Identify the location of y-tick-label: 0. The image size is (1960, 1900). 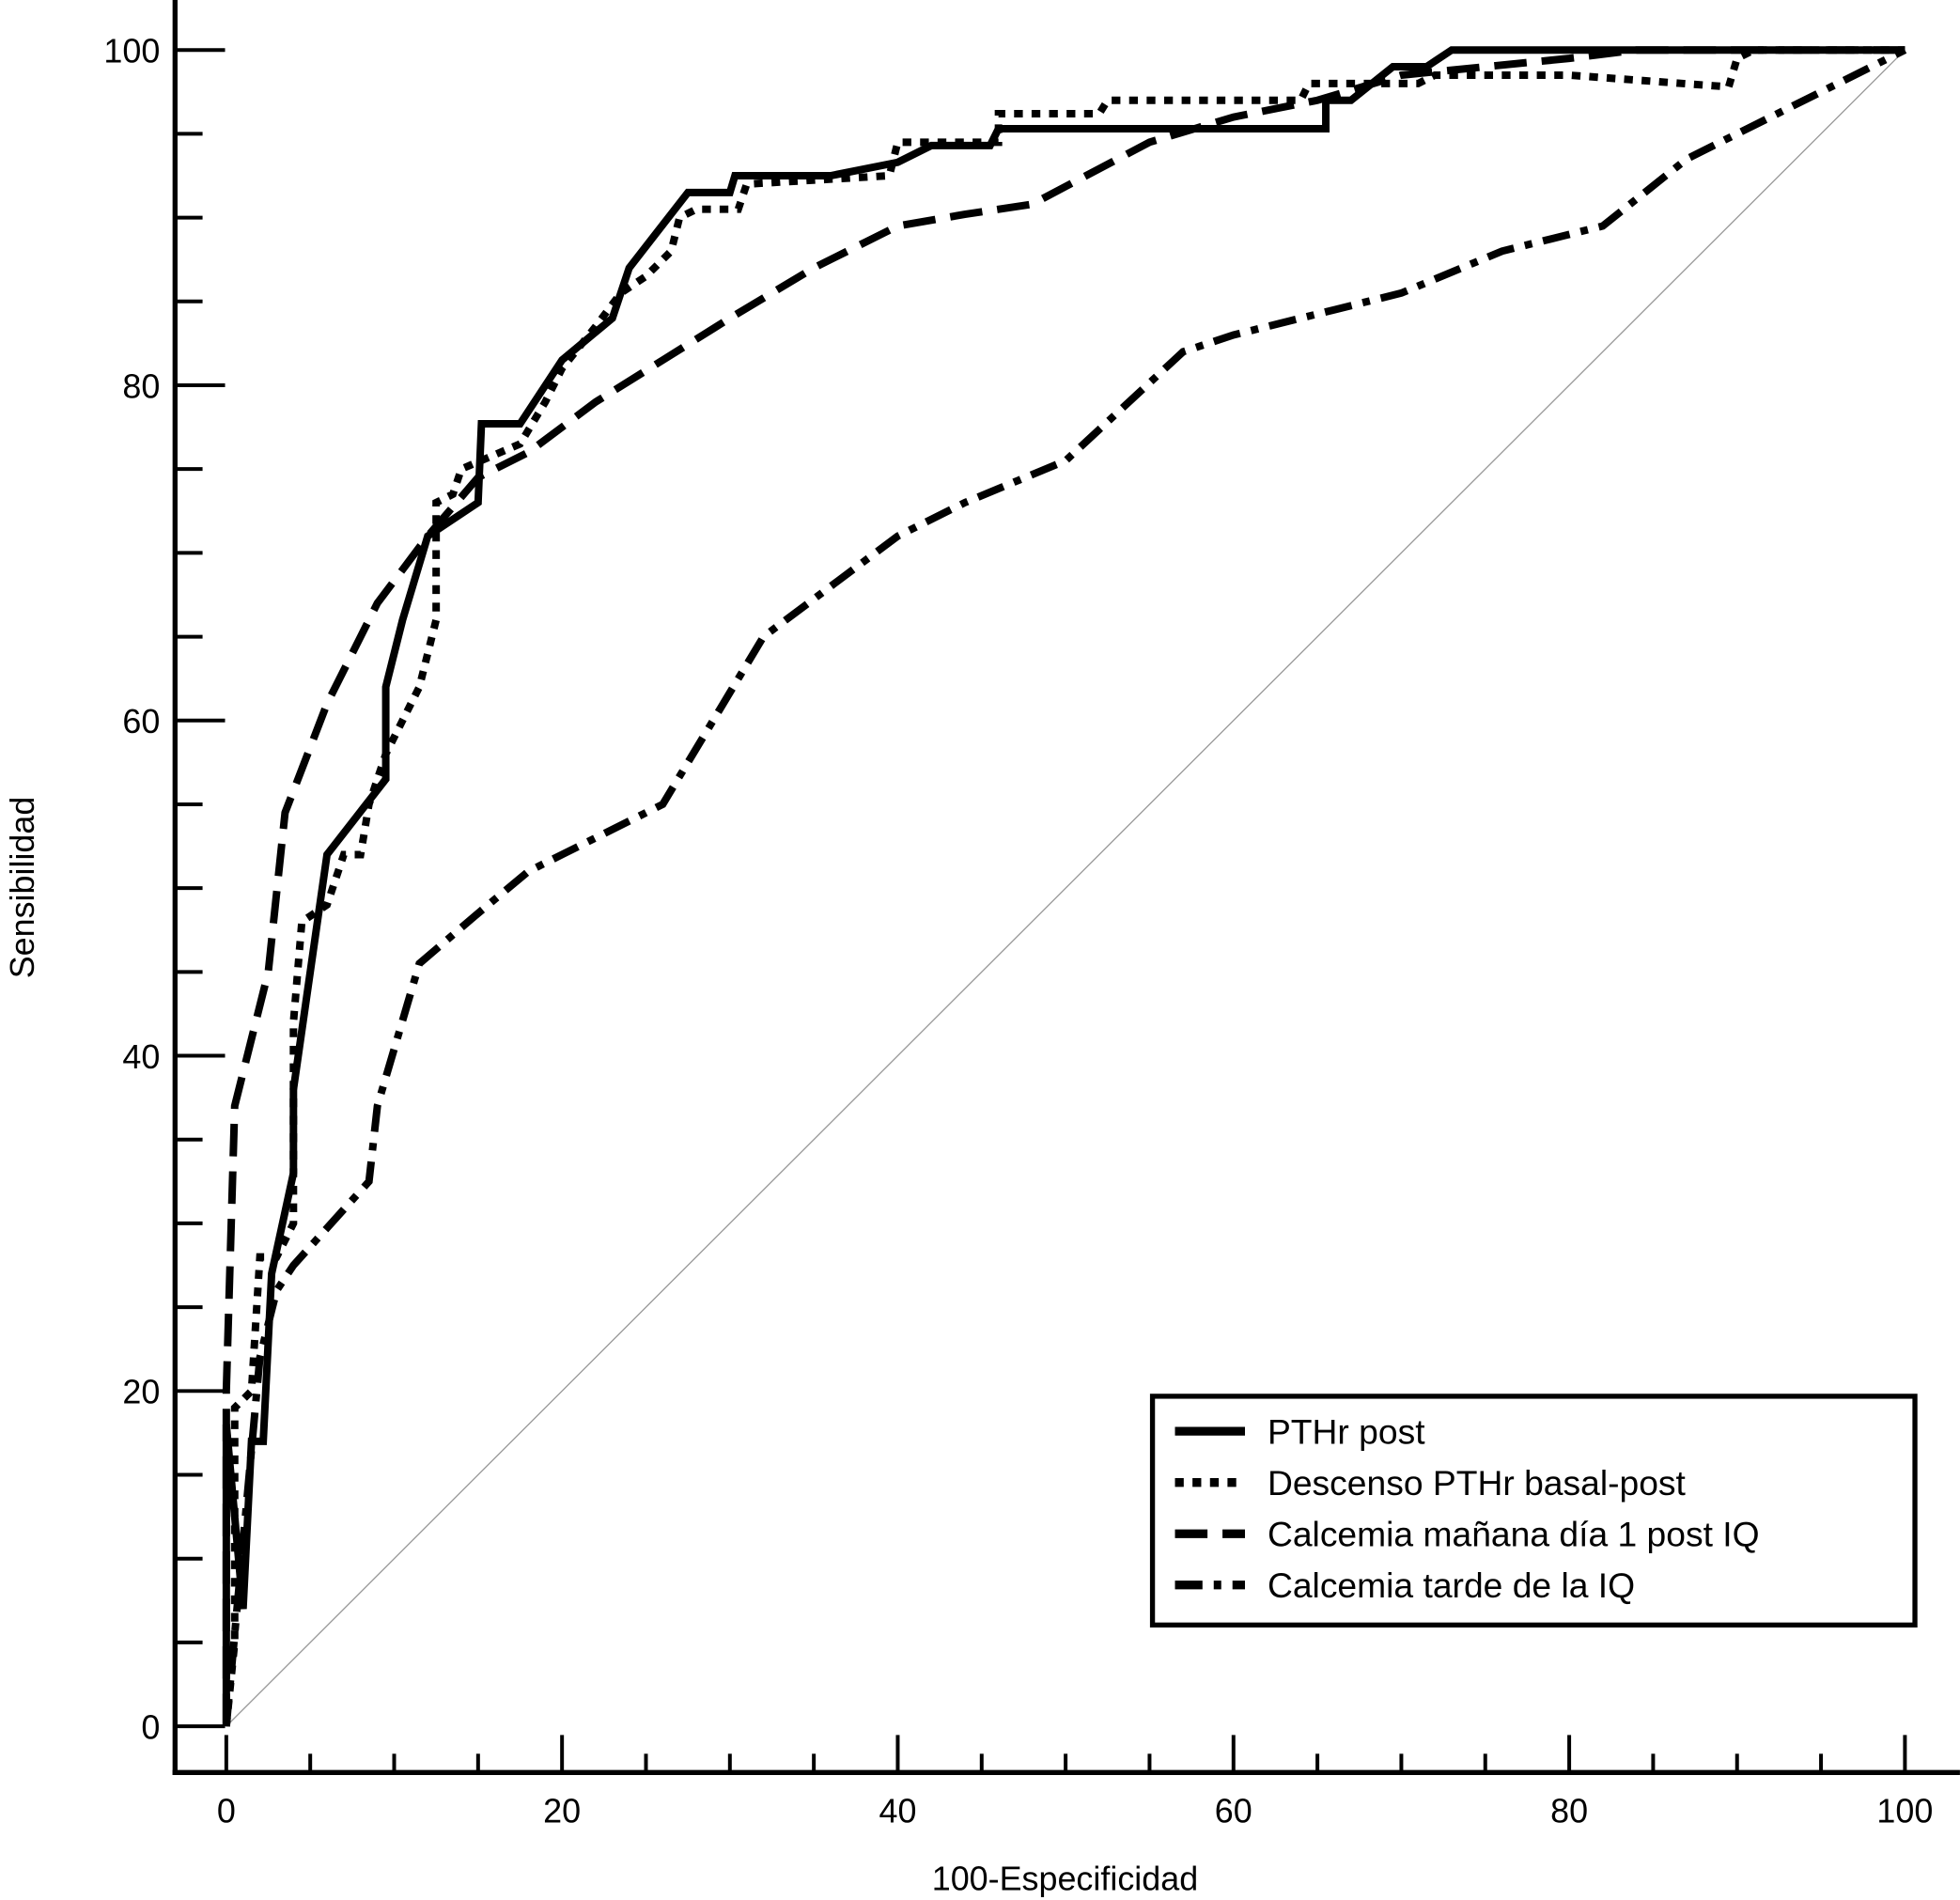
(150, 1726).